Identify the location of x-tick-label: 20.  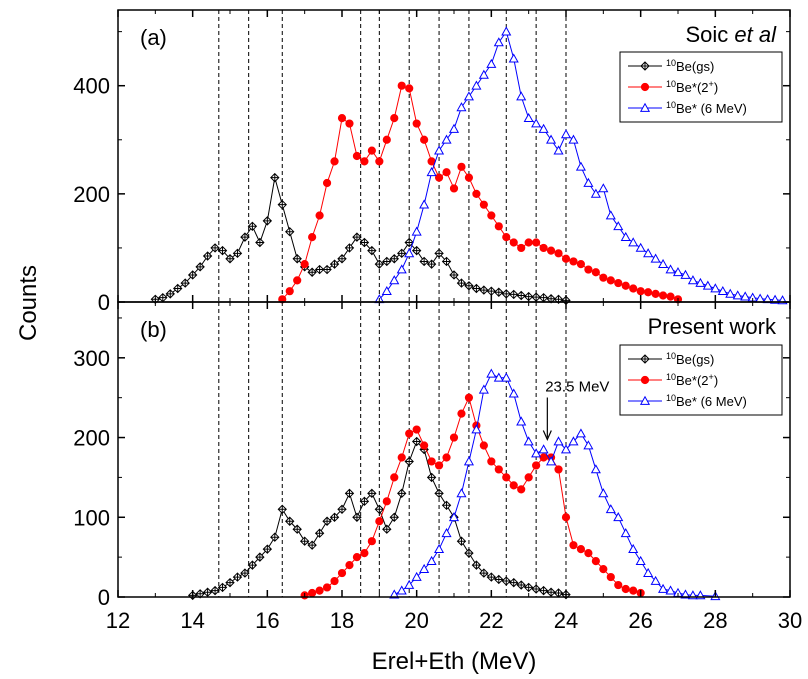
(416, 620).